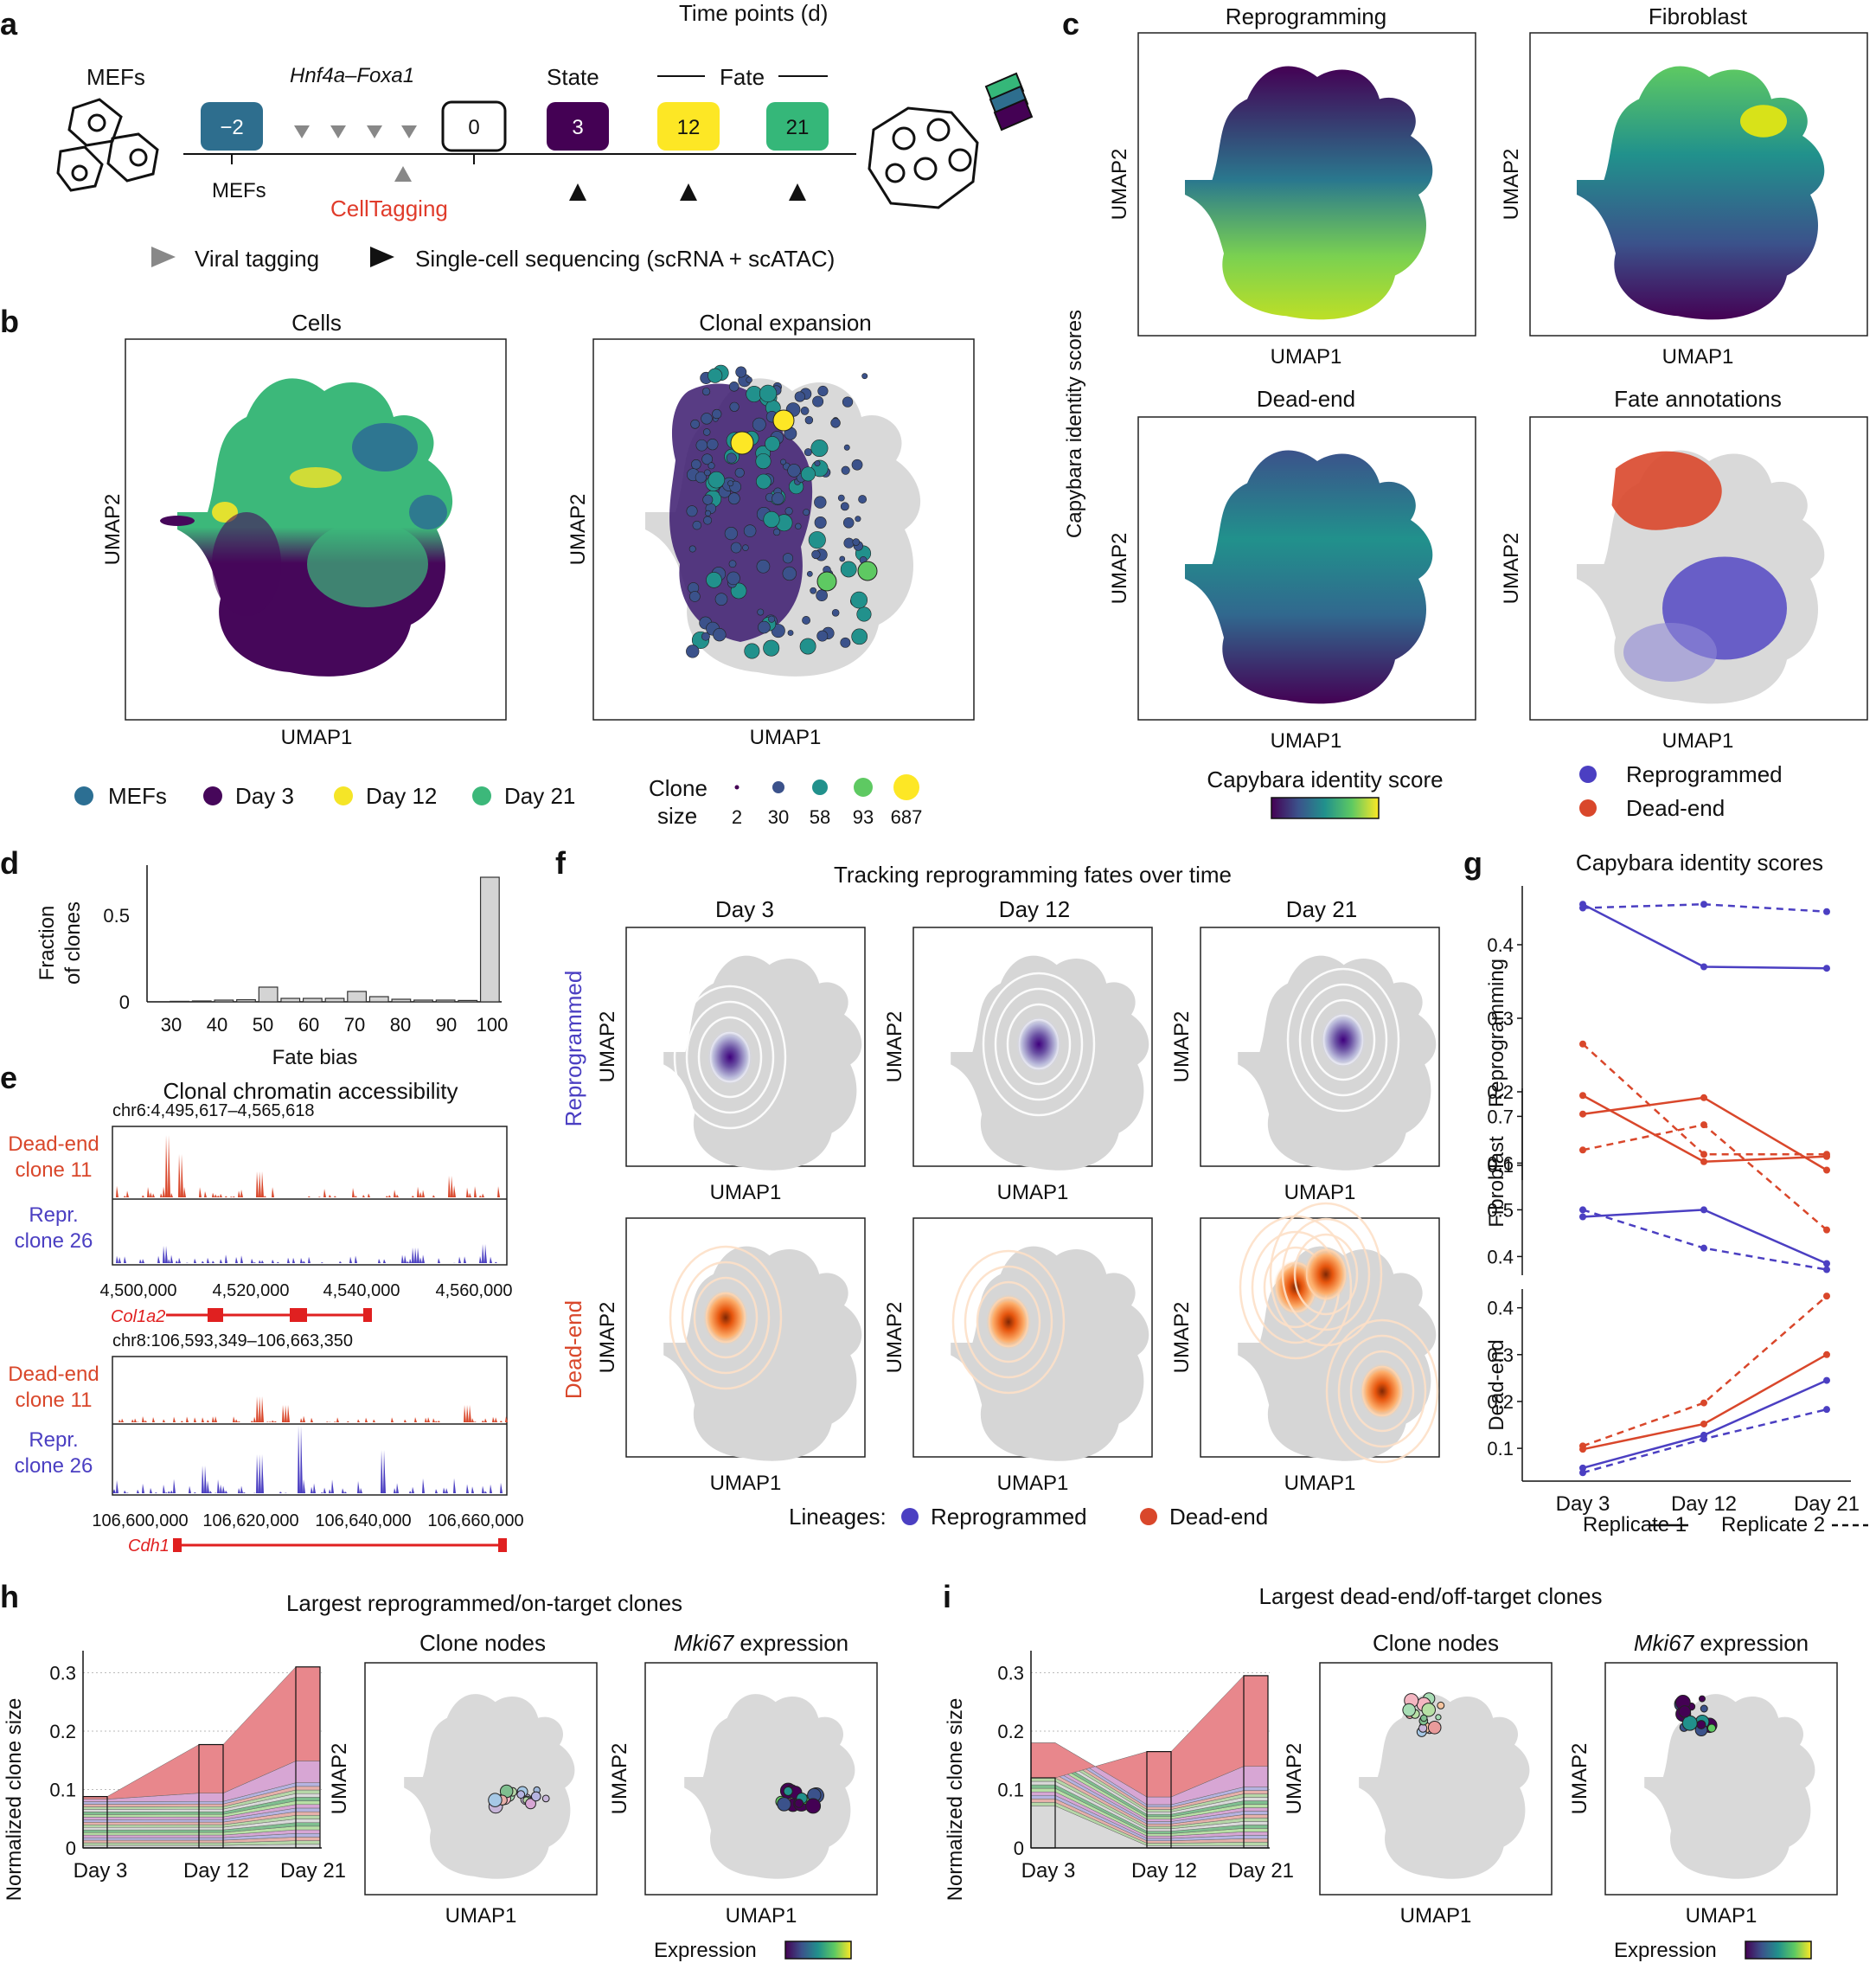  What do you see at coordinates (1704, 1504) in the screenshot?
I see `g-xtick: Day 12` at bounding box center [1704, 1504].